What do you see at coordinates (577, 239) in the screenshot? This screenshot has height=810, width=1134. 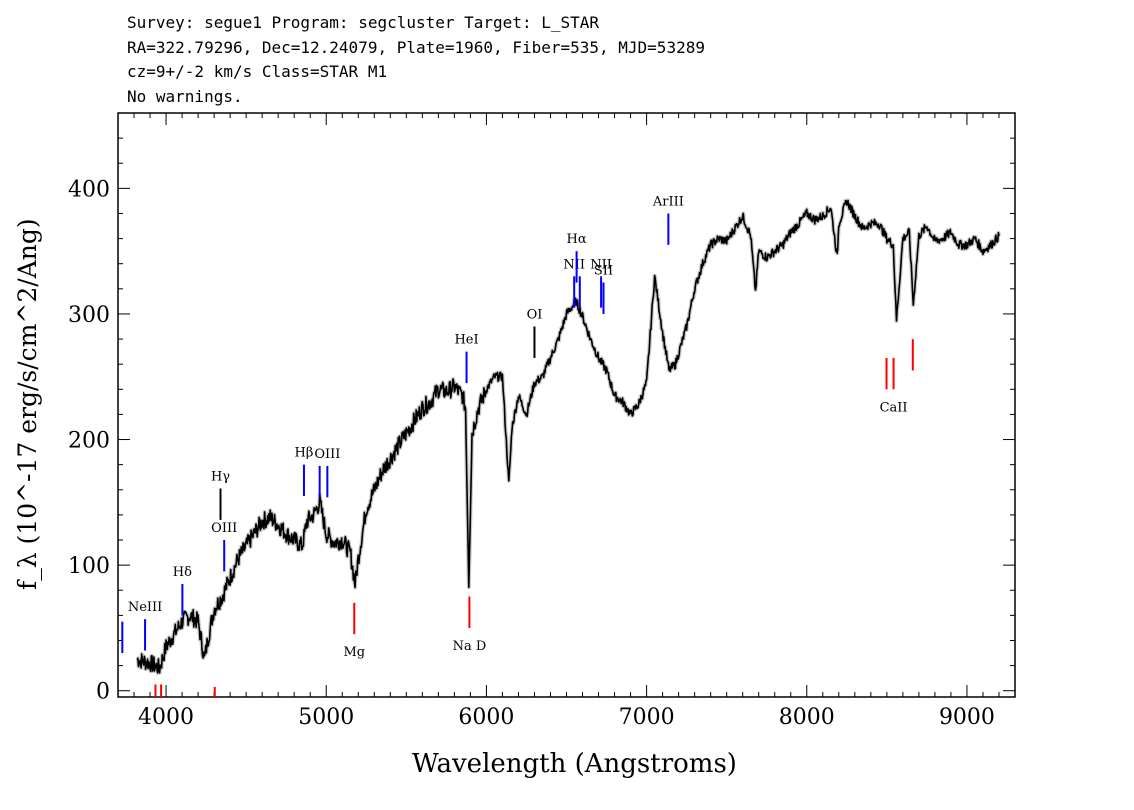 I see `line-marker-label: Hα` at bounding box center [577, 239].